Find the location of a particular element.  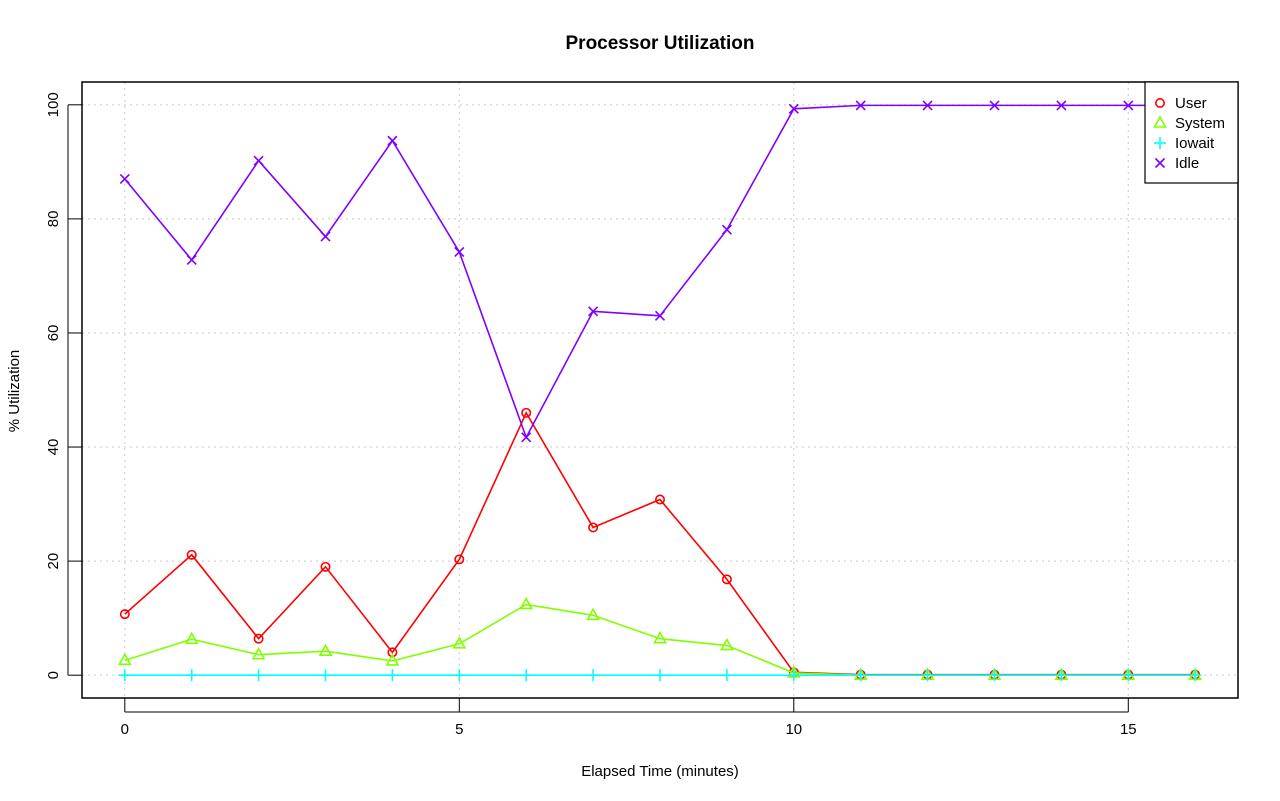

y-tick-label: 0 is located at coordinates (53, 675).